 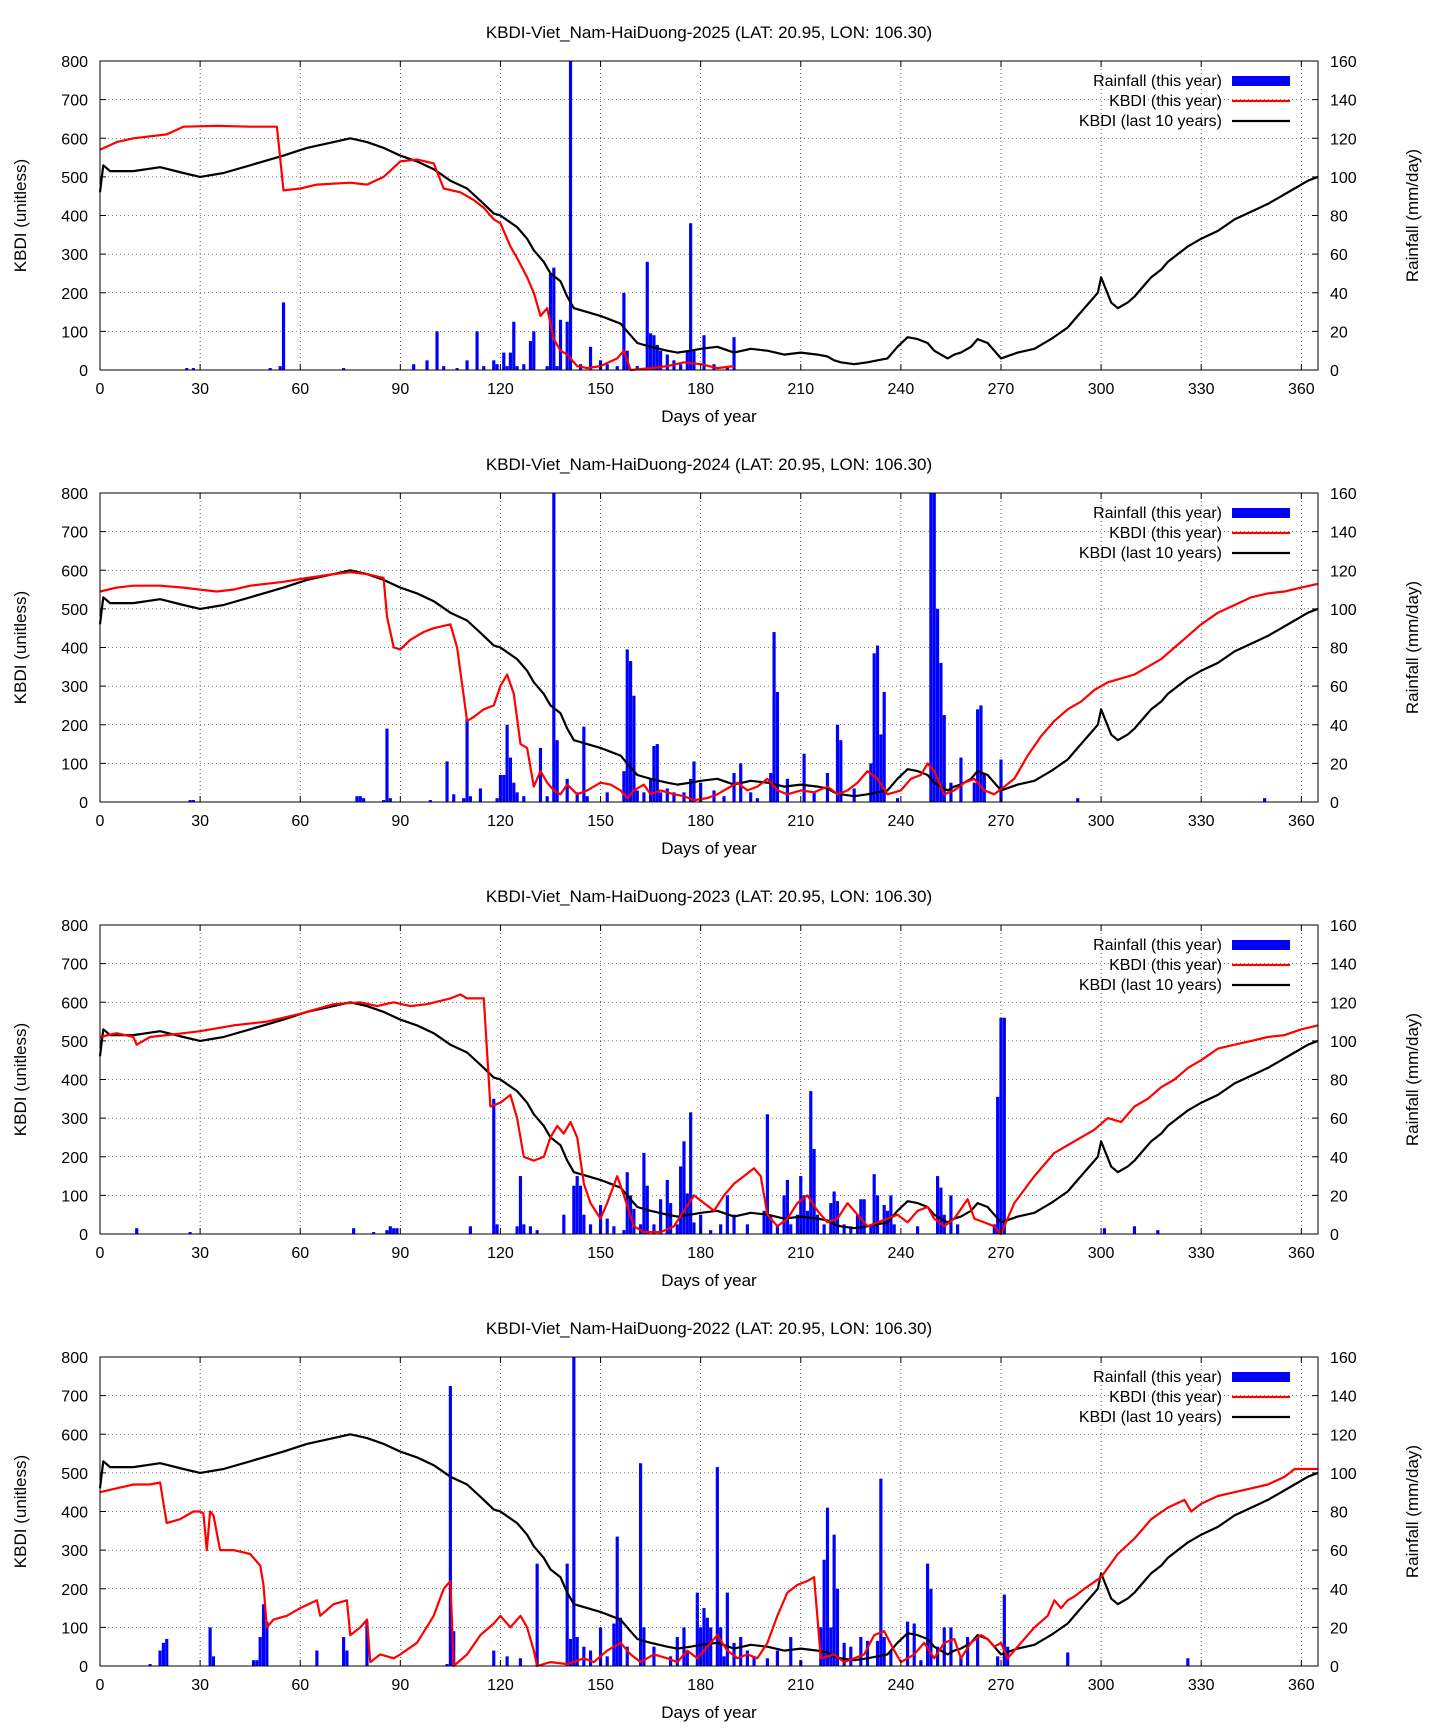 What do you see at coordinates (74, 1158) in the screenshot?
I see `y-tick-label: 200` at bounding box center [74, 1158].